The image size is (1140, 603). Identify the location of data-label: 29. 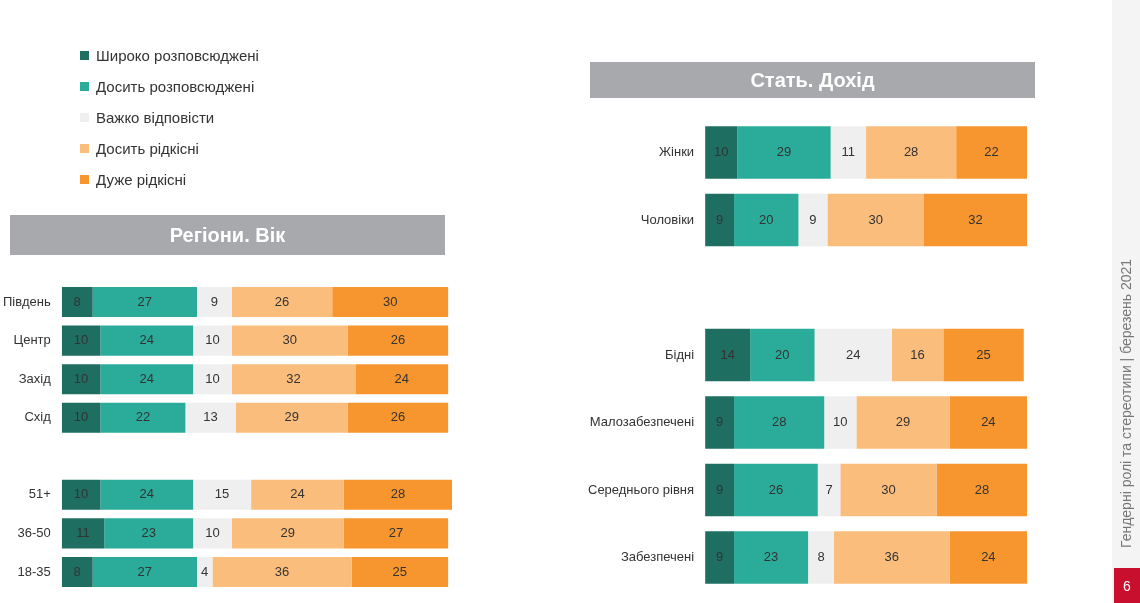
(784, 152).